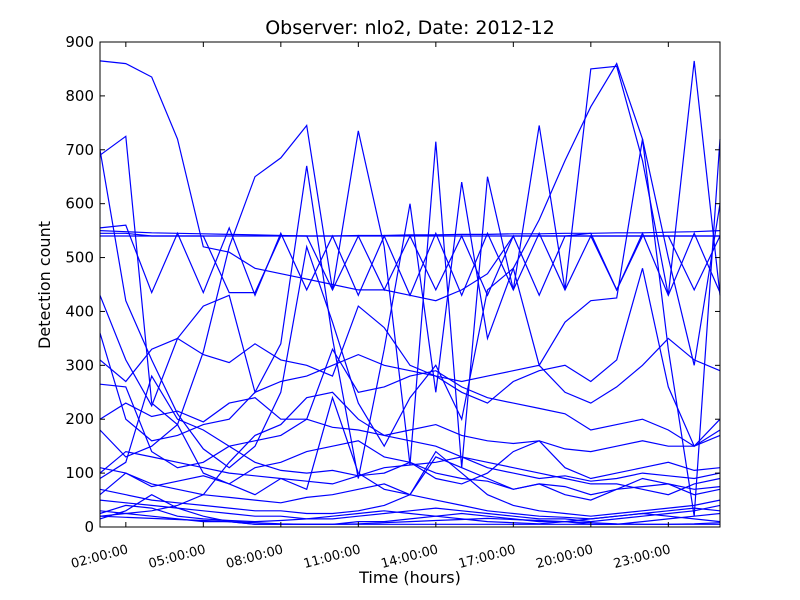 The width and height of the screenshot is (800, 600). What do you see at coordinates (44, 285) in the screenshot?
I see `y-axis-label: Detection count` at bounding box center [44, 285].